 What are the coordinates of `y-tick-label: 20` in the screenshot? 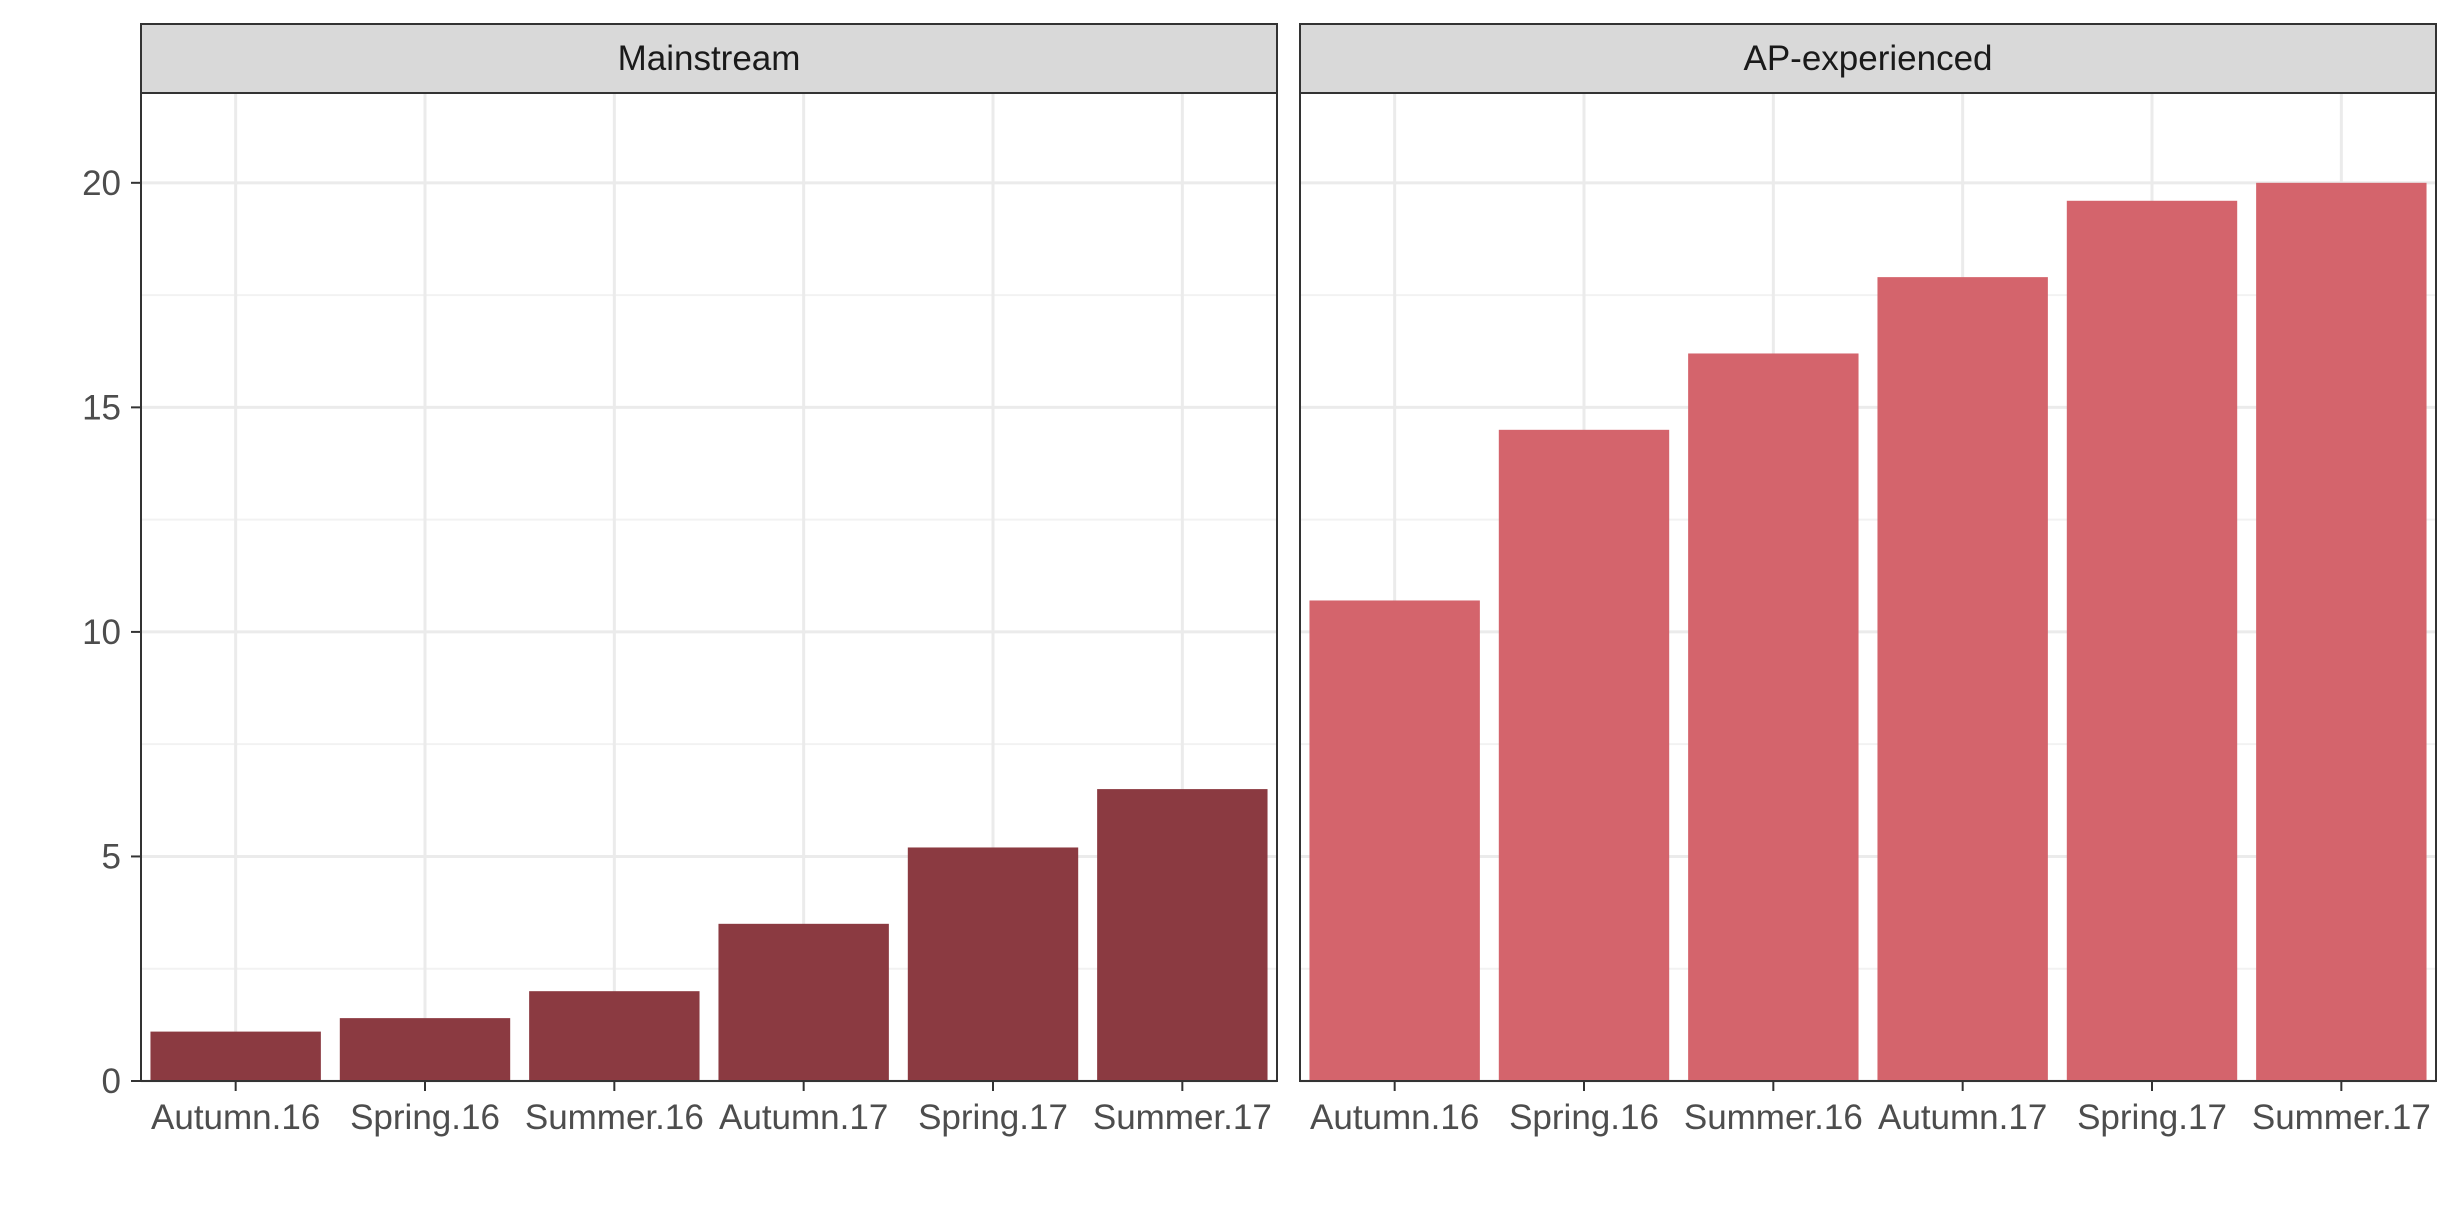 It's located at (101, 183).